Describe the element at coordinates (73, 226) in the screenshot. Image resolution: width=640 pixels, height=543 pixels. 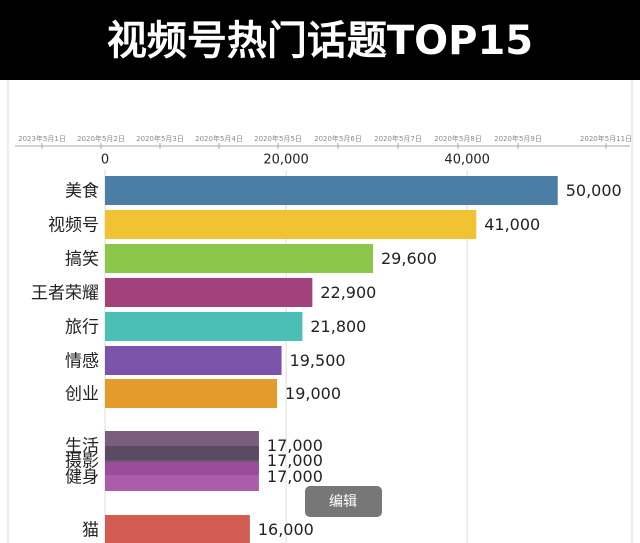
I see `category-label: 视频号` at that location.